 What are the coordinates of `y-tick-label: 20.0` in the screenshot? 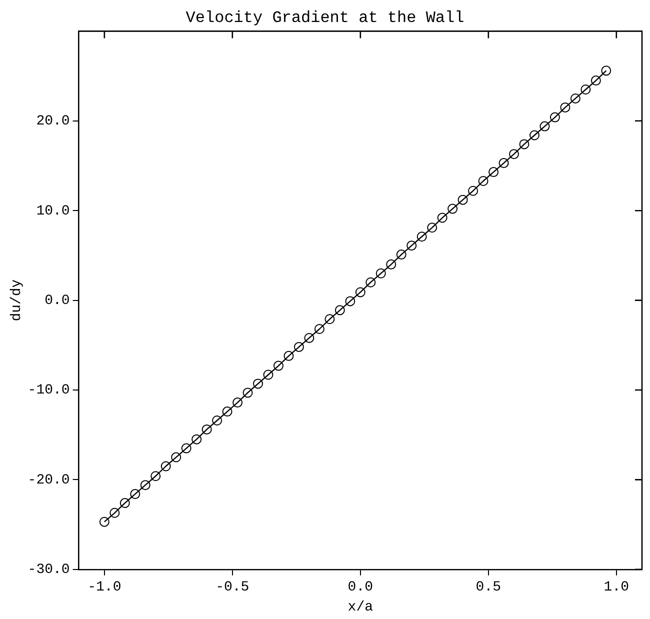 It's located at (53, 122).